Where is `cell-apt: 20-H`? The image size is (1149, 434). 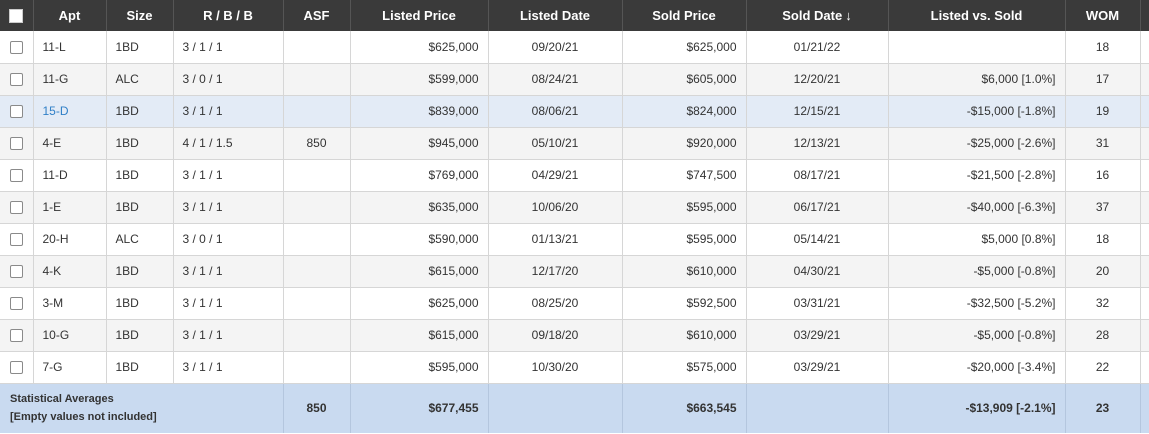
cell-apt: 20-H is located at coordinates (70, 239).